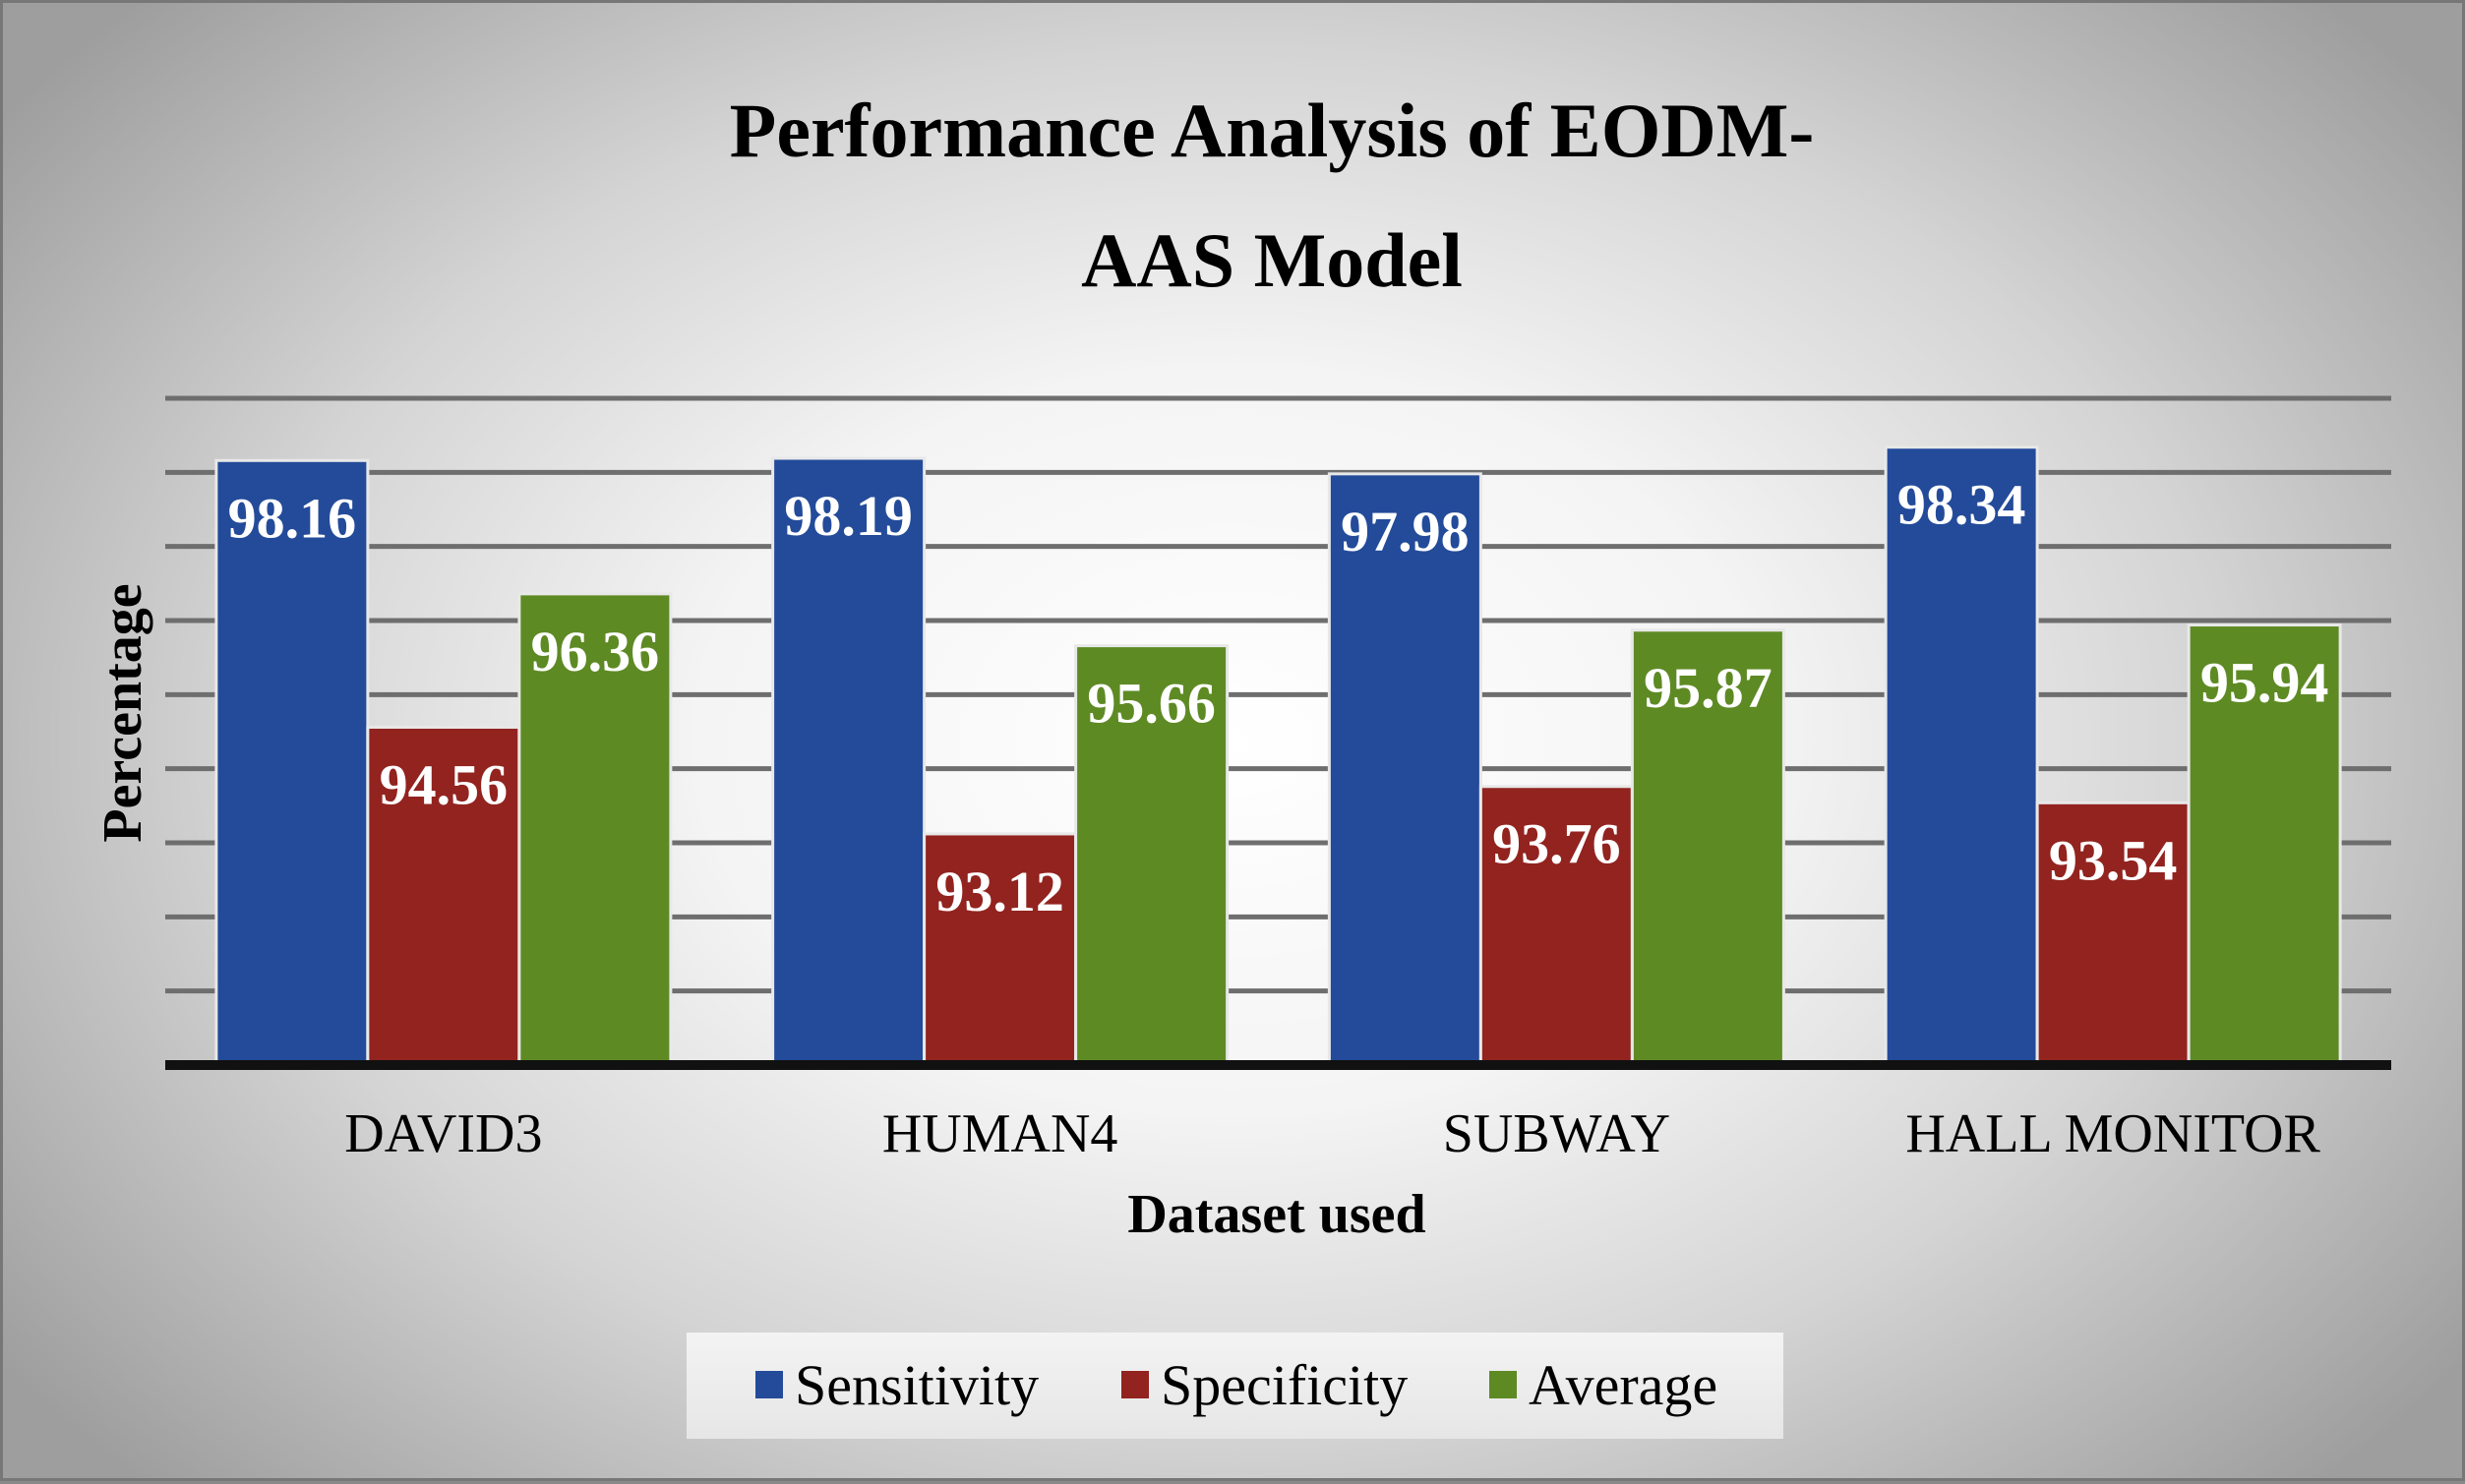 This screenshot has height=1484, width=2465. Describe the element at coordinates (1556, 844) in the screenshot. I see `data-label: 93.76` at that location.